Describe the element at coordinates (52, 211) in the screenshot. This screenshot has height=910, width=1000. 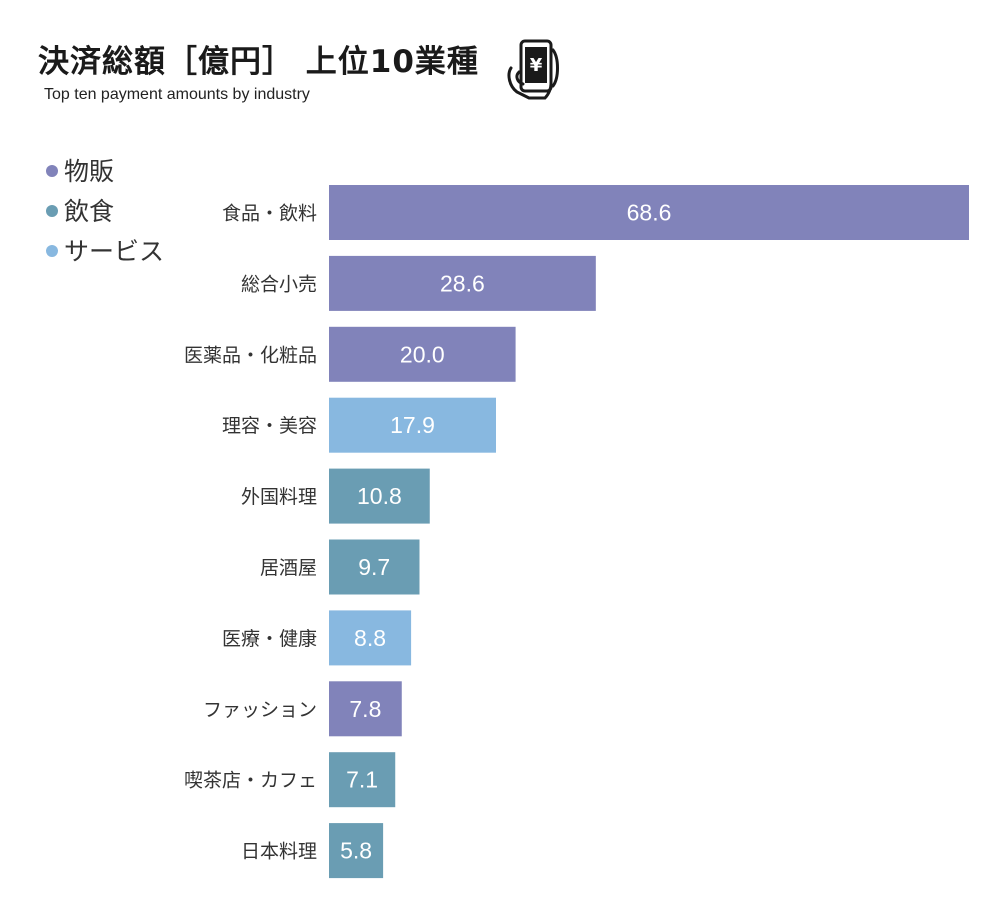
I see `legend-dot-food-service` at that location.